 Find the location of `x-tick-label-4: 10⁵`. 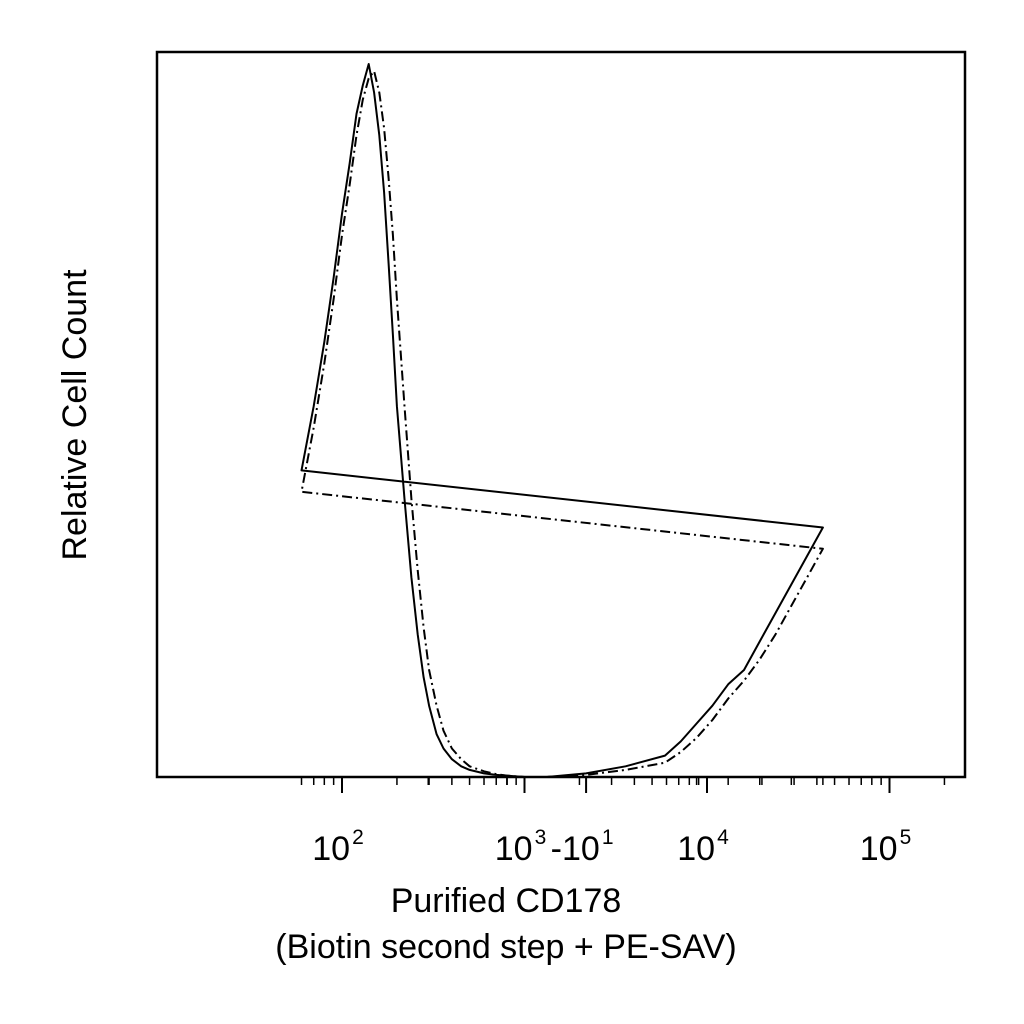

x-tick-label-4: 10⁵ is located at coordinates (886, 847).